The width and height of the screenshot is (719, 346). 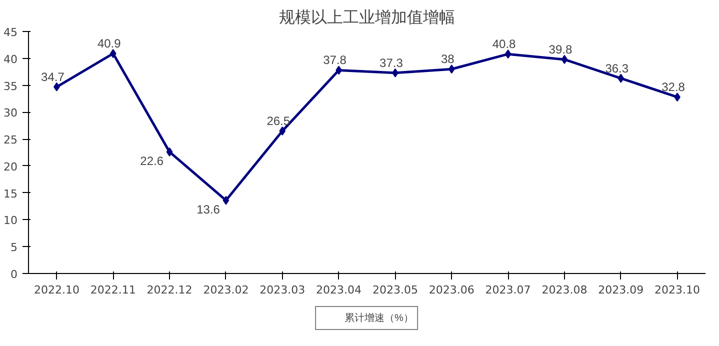 I want to click on data-label: 34.7, so click(x=53, y=77).